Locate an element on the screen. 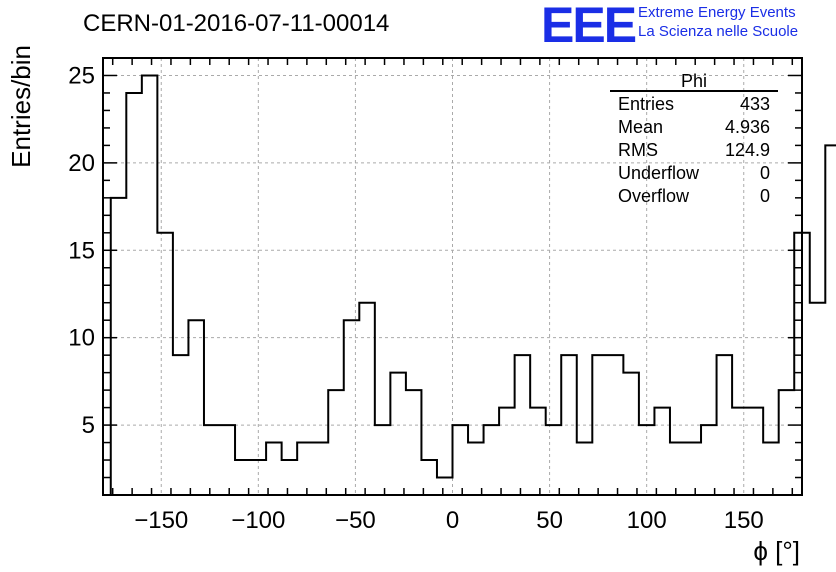  stats-value: 4.936 is located at coordinates (747, 127).